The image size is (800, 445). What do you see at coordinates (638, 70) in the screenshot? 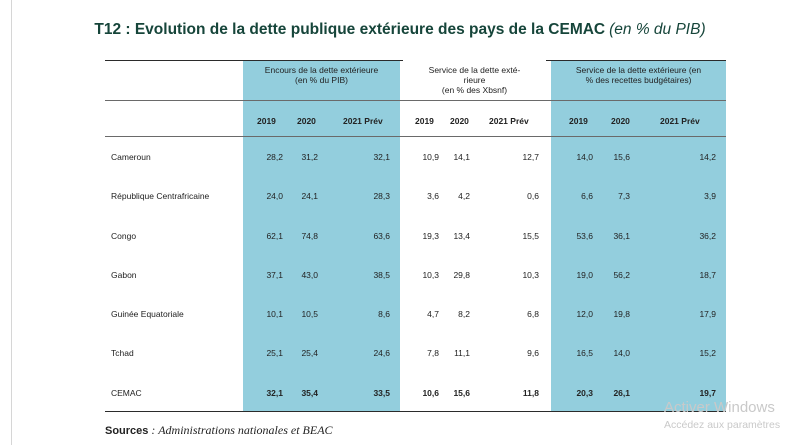
I see `group-header-line: Service de la dette extérieure (en` at bounding box center [638, 70].